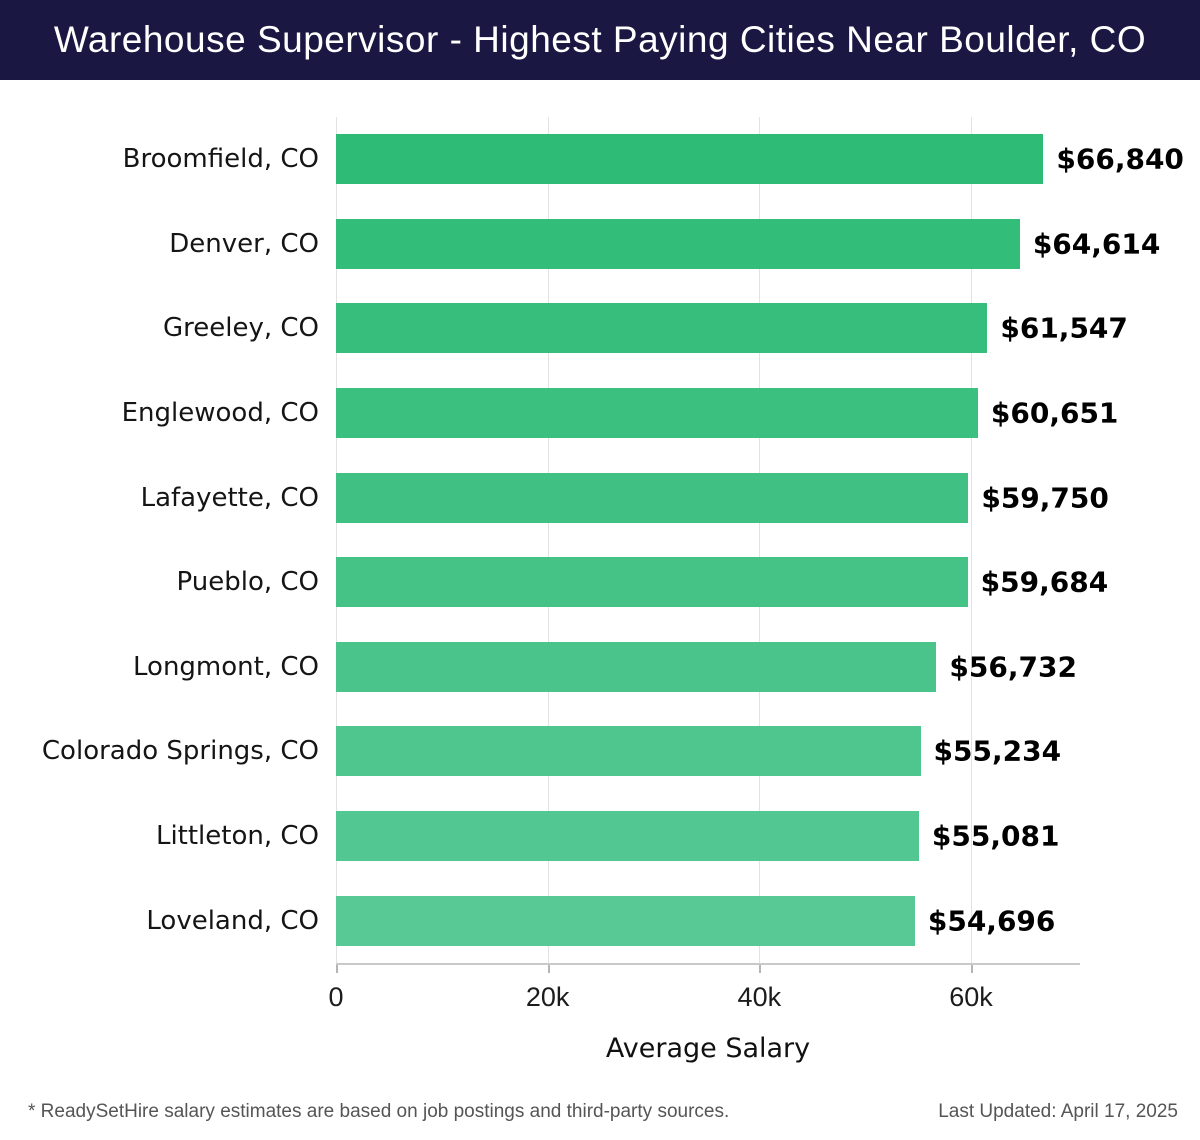 This screenshot has width=1200, height=1140. What do you see at coordinates (336, 997) in the screenshot?
I see `x-axis-tick-label: 0` at bounding box center [336, 997].